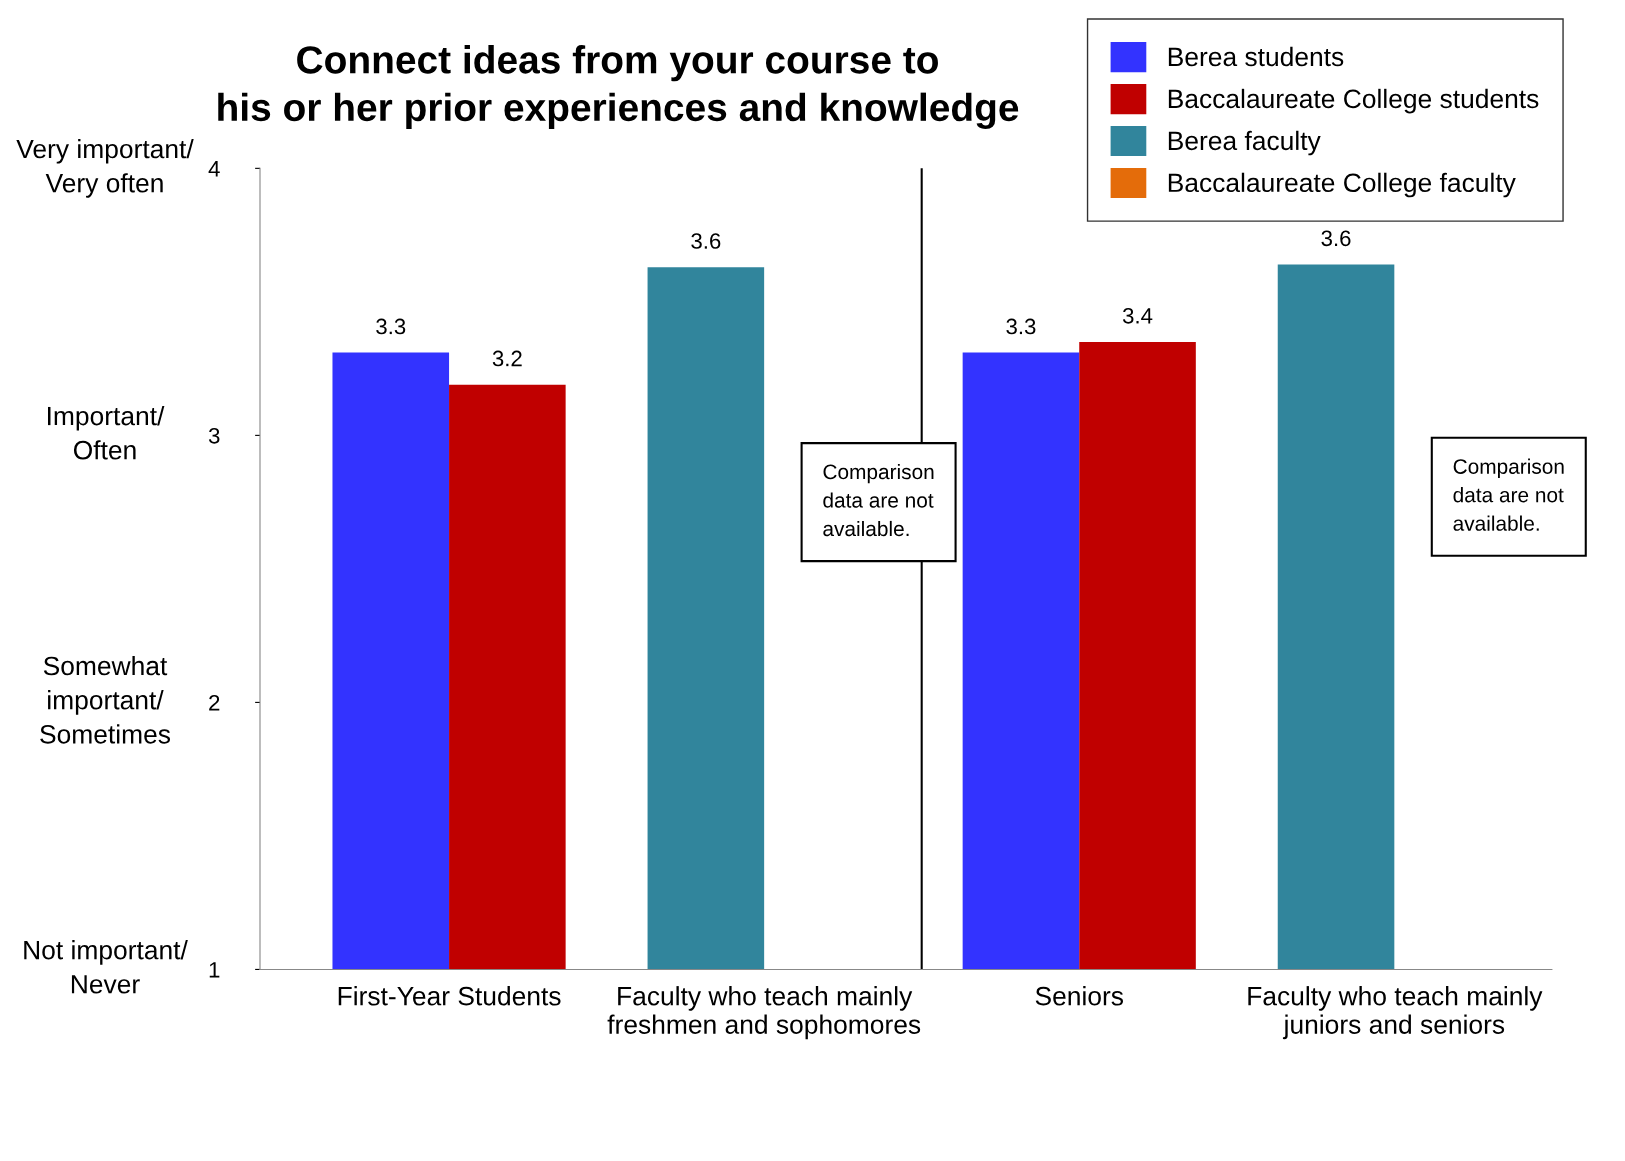  Describe the element at coordinates (764, 1013) in the screenshot. I see `x-tick-label: Faculty who teach mainly freshmen and sophomores` at that location.